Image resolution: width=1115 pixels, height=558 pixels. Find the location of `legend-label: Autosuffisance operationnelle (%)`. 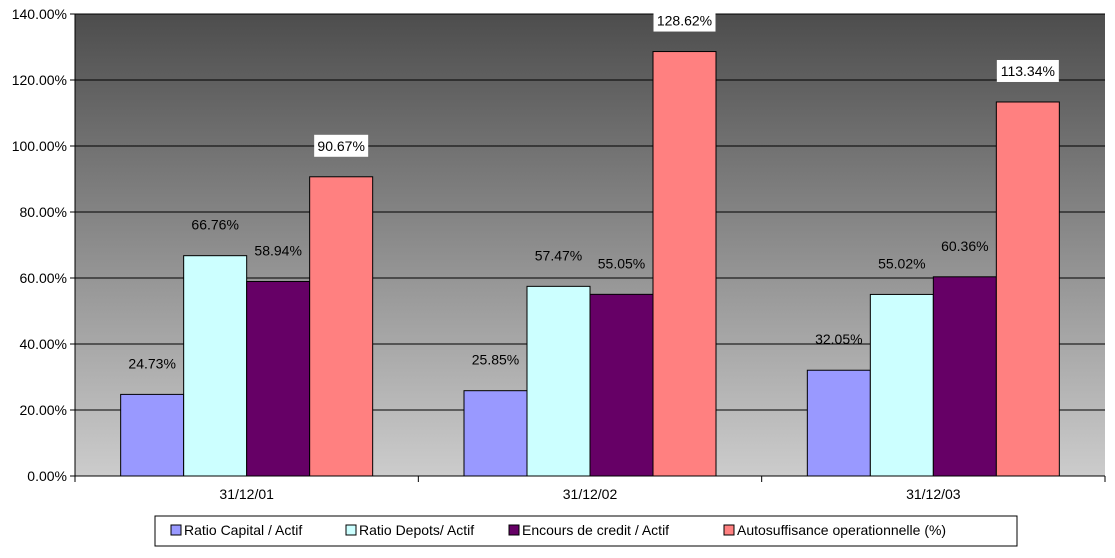

legend-label: Autosuffisance operationnelle (%) is located at coordinates (841, 530).